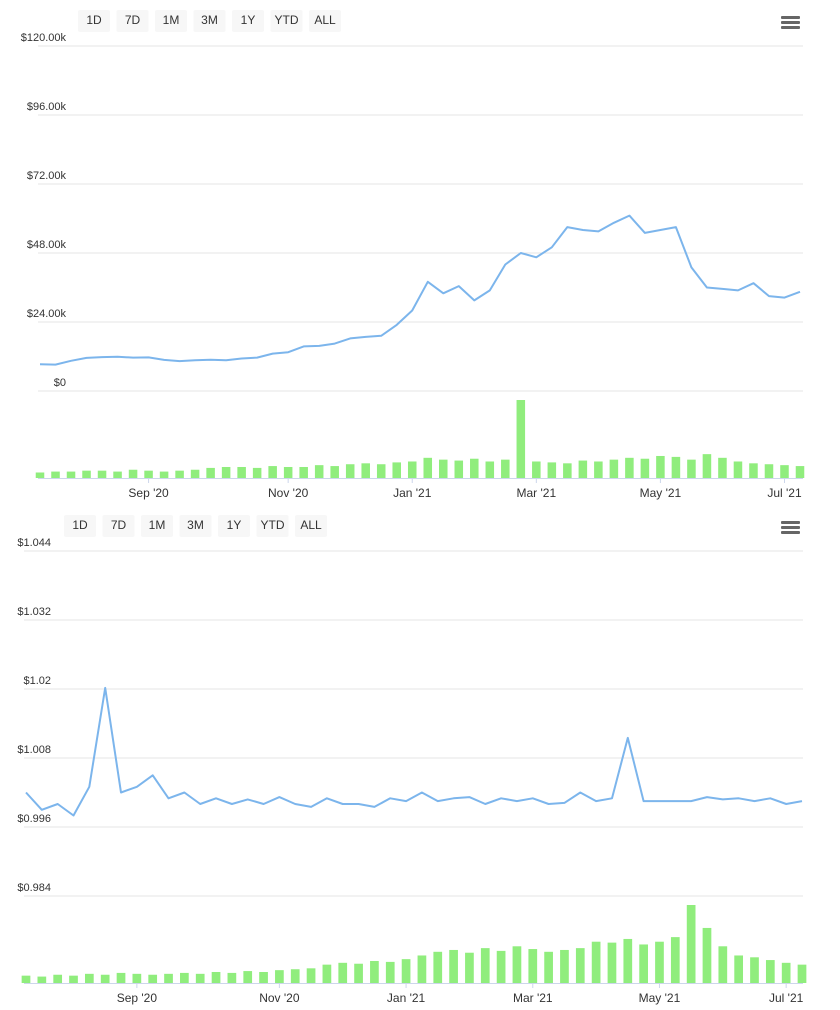 The height and width of the screenshot is (1010, 840). I want to click on y-tick-label: $96.00k, so click(47, 107).